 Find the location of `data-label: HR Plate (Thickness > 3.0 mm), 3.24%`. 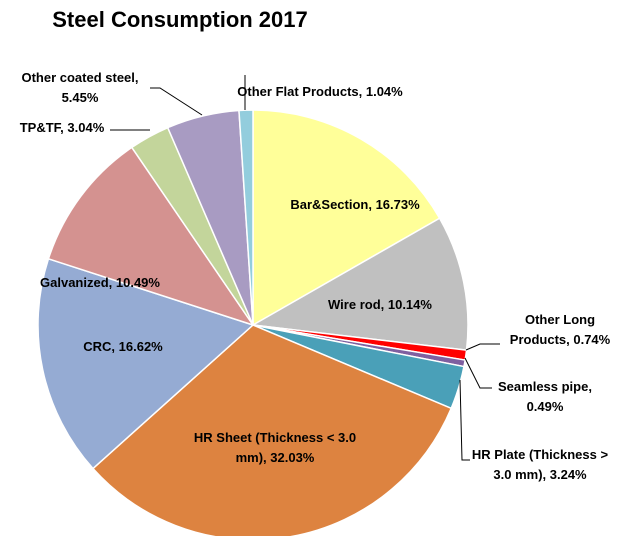

data-label: HR Plate (Thickness > 3.0 mm), 3.24% is located at coordinates (540, 464).